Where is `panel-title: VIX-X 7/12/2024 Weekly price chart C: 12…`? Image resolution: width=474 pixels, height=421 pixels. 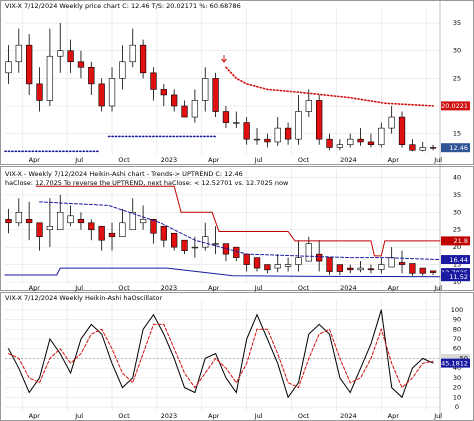
panel-title: VIX-X 7/12/2024 Weekly price chart C: 12… is located at coordinates (123, 6).